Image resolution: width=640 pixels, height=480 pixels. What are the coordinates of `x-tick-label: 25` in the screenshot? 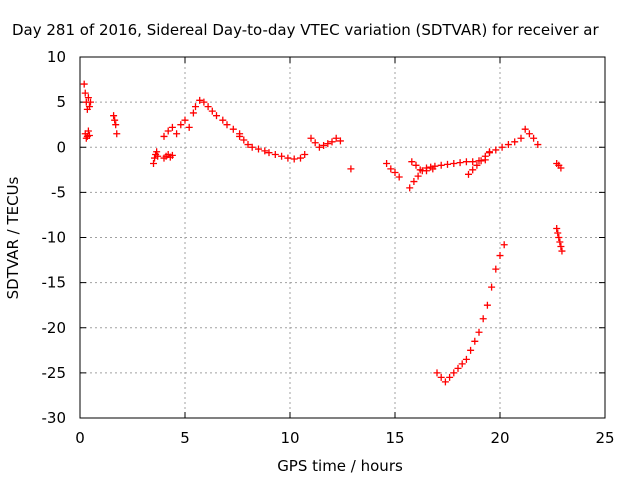 It's located at (604, 438).